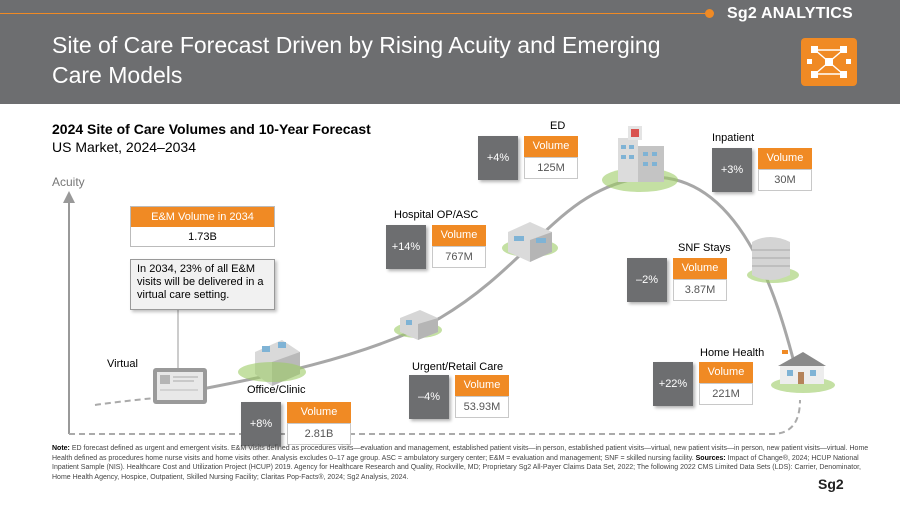 This screenshot has width=900, height=507. Describe the element at coordinates (69, 197) in the screenshot. I see `acuity-arrow-head` at that location.